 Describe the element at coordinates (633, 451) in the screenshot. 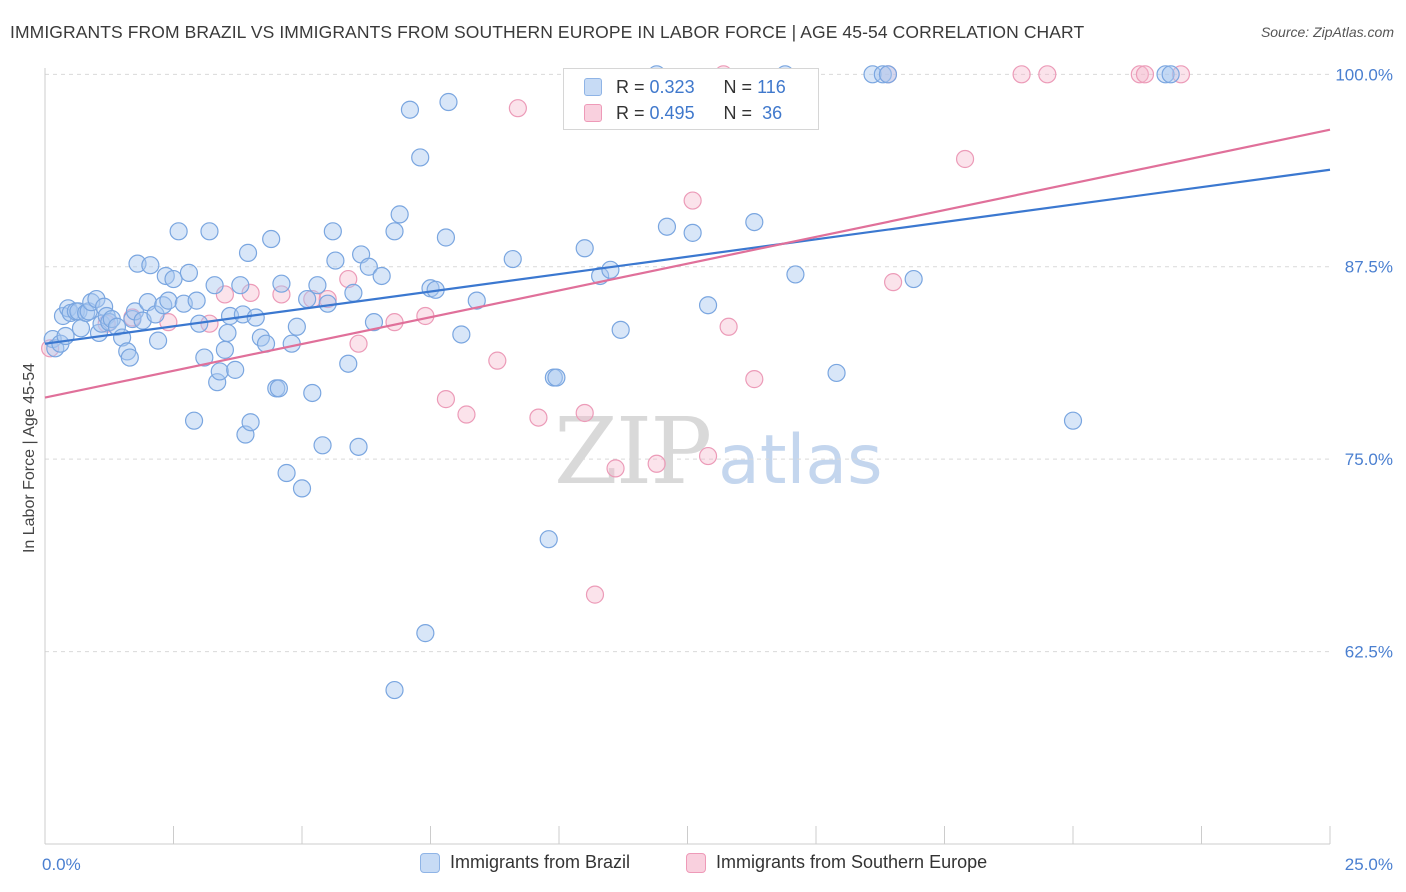

I see `watermark-zip: ZIP` at that location.